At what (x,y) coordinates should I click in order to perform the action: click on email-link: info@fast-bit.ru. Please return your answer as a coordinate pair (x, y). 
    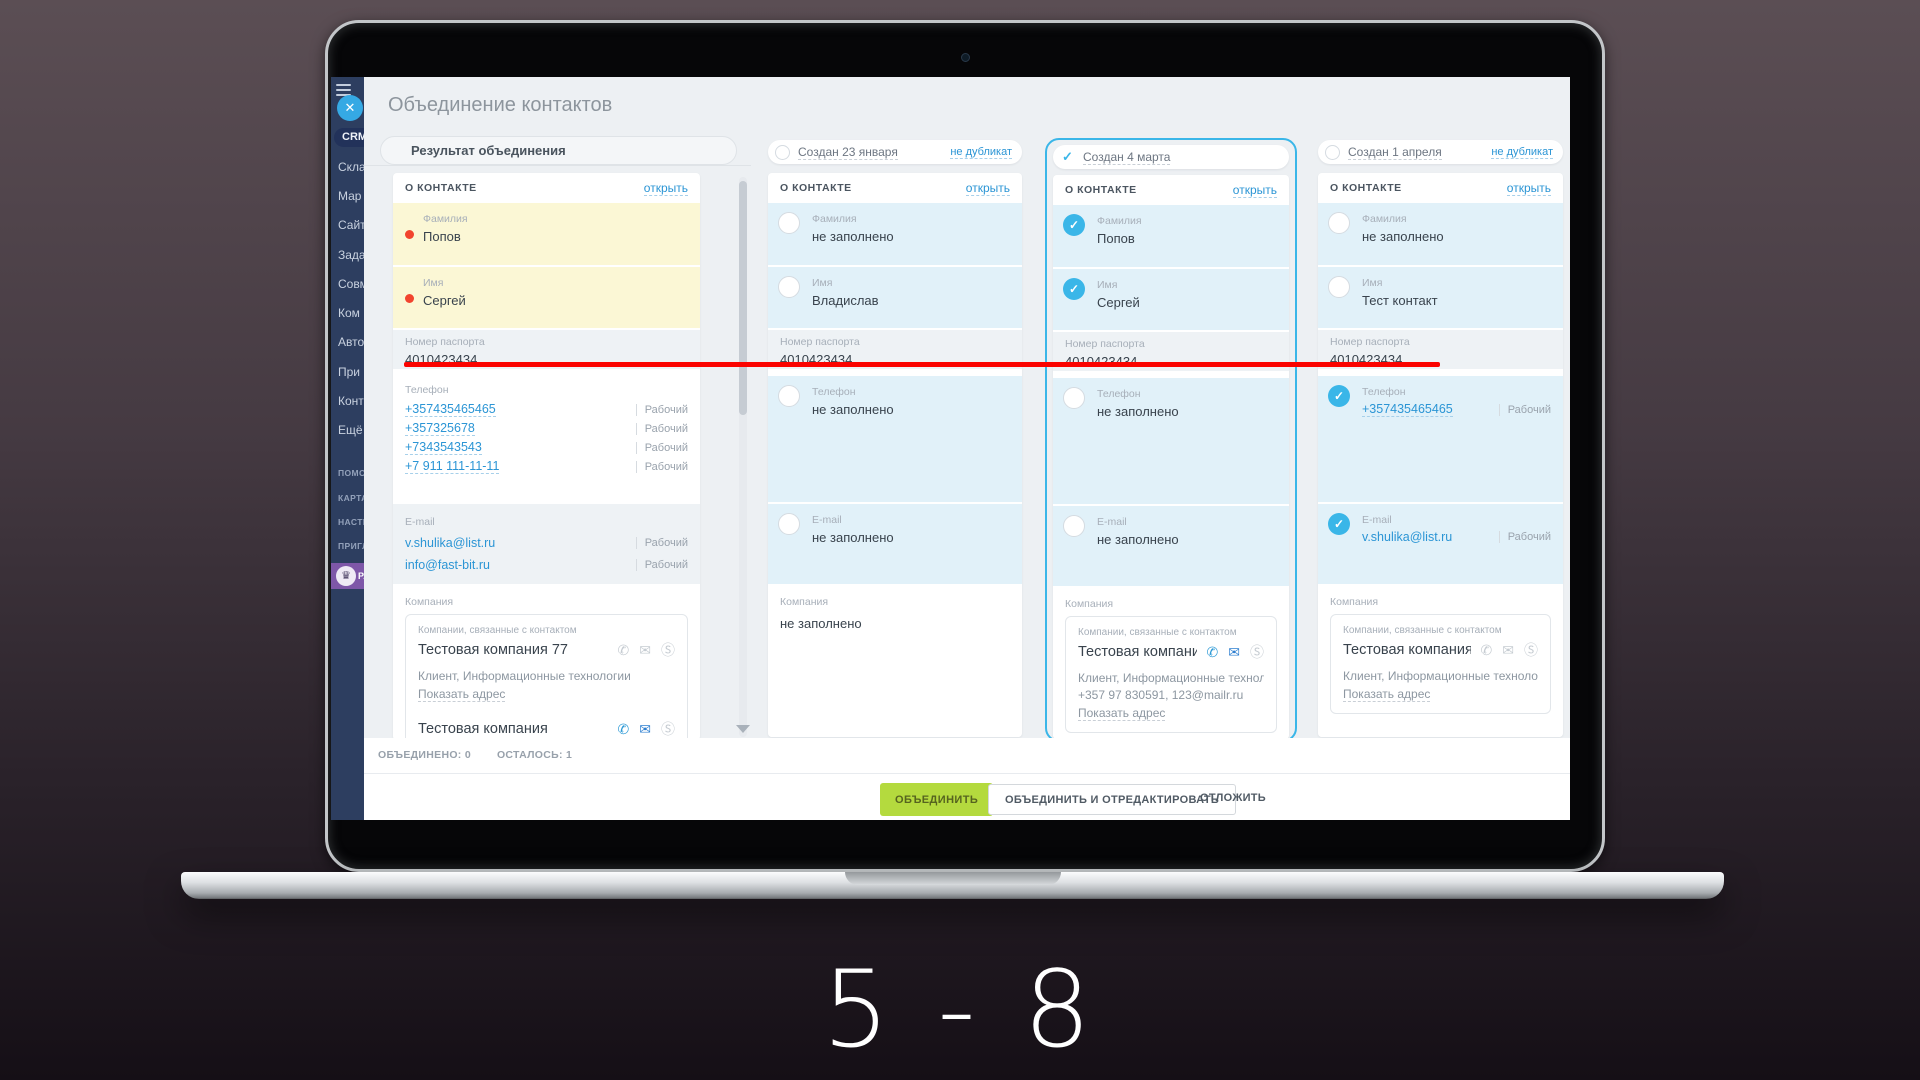
    Looking at the image, I should click on (447, 565).